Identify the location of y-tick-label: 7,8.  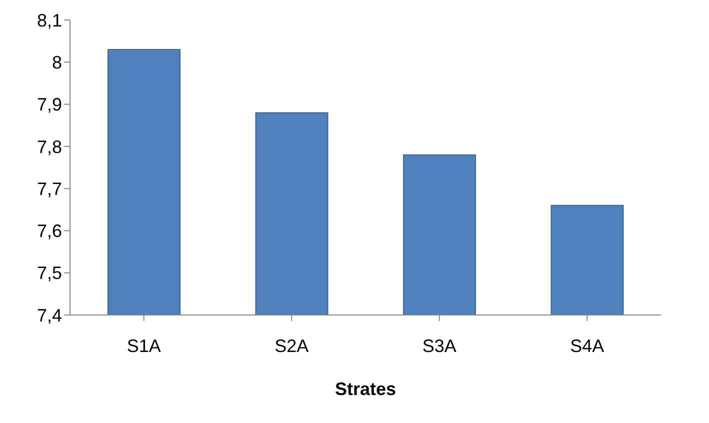
(49, 146).